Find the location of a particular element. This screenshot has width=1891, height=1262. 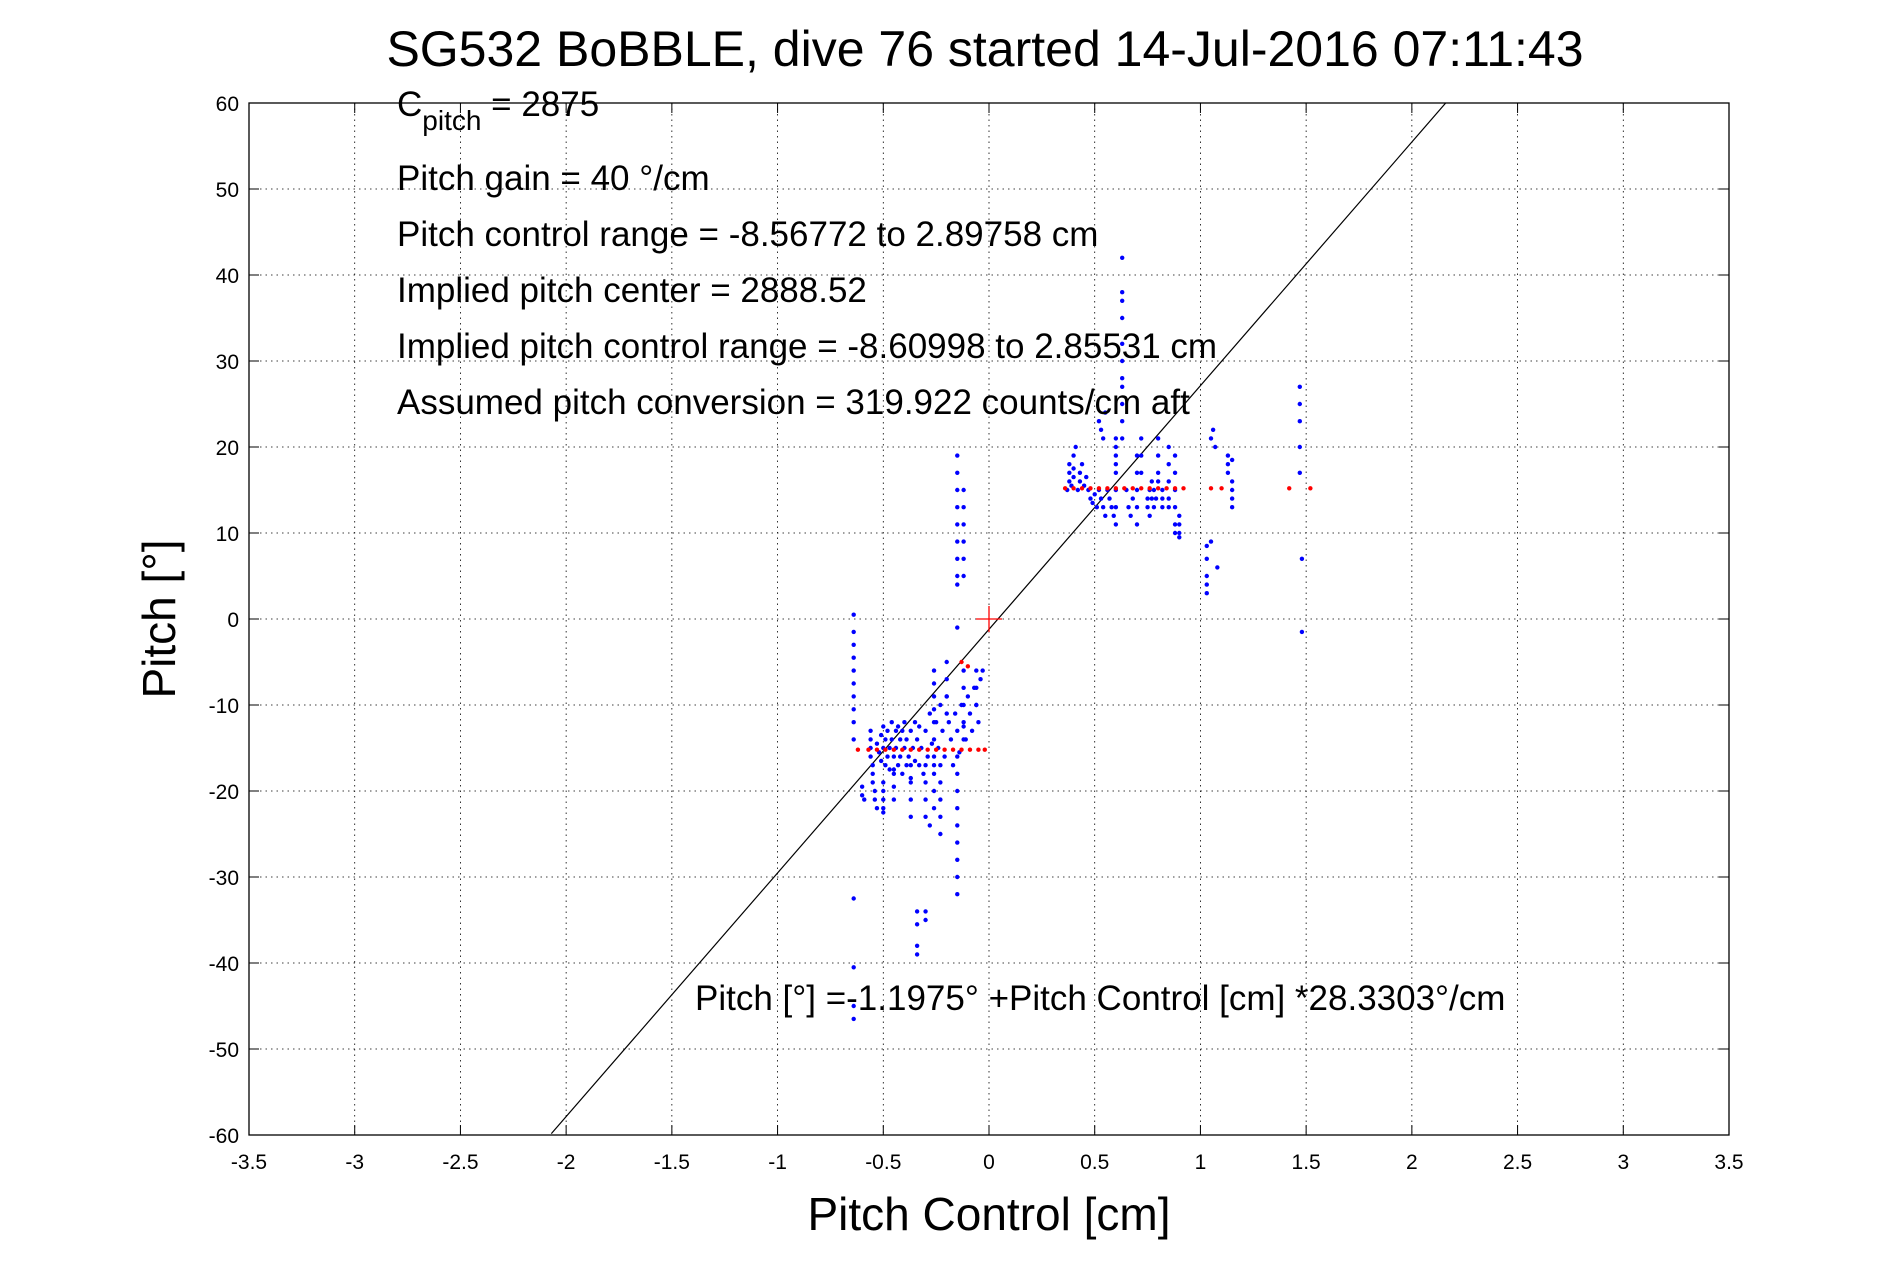

x-axis-label: Pitch Control [cm] is located at coordinates (989, 1214).